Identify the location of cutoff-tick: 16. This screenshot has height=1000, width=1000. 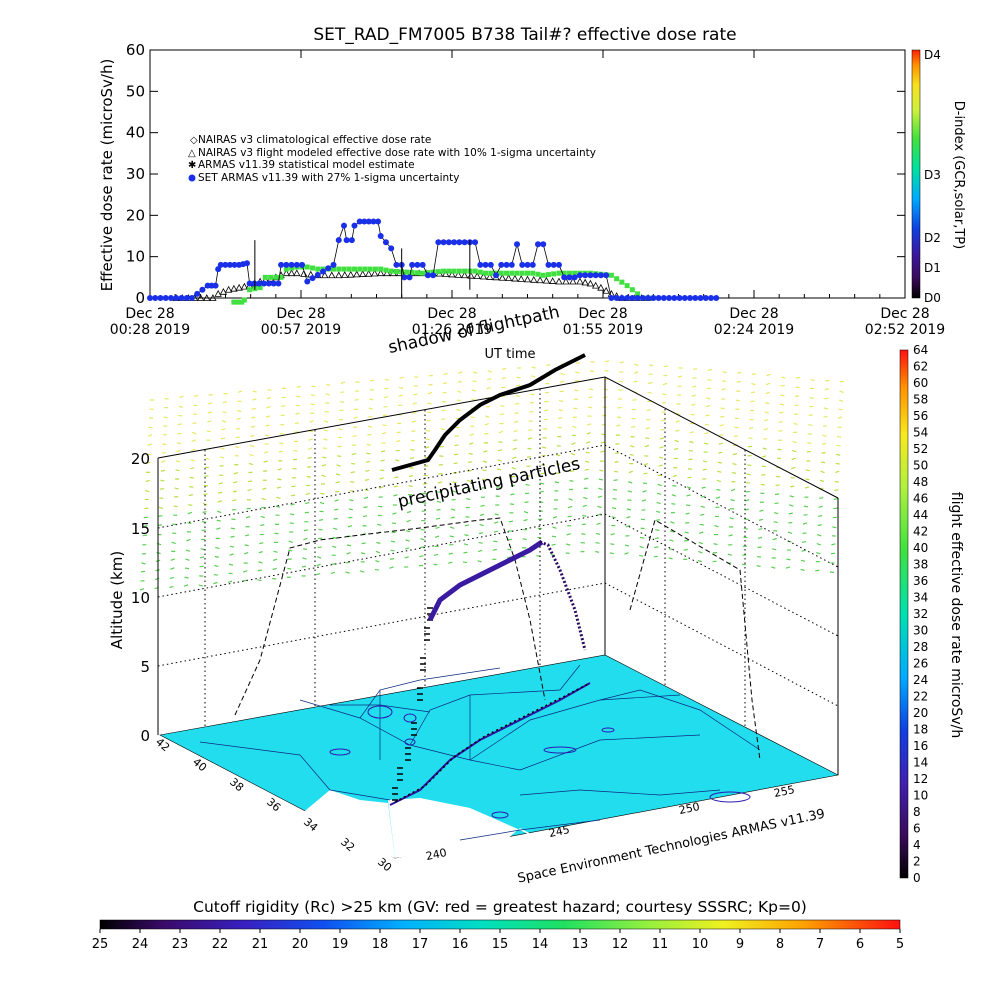
(460, 944).